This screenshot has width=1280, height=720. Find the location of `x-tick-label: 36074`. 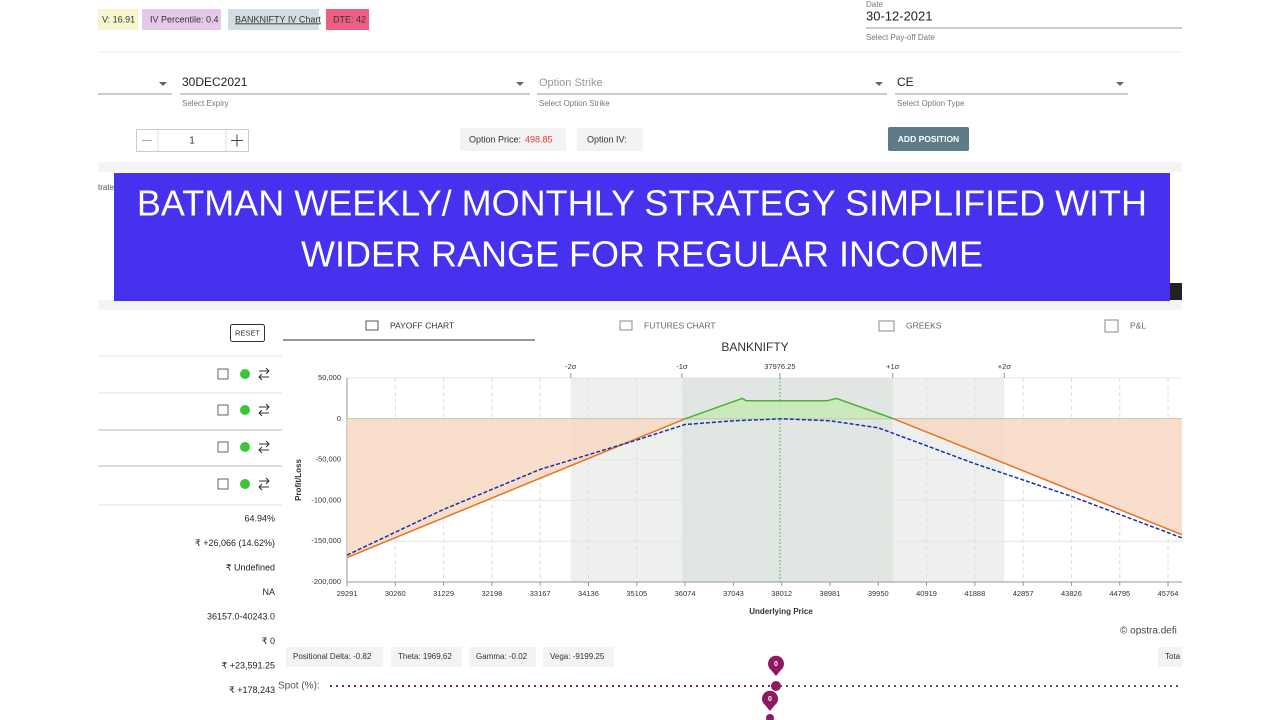

x-tick-label: 36074 is located at coordinates (685, 593).